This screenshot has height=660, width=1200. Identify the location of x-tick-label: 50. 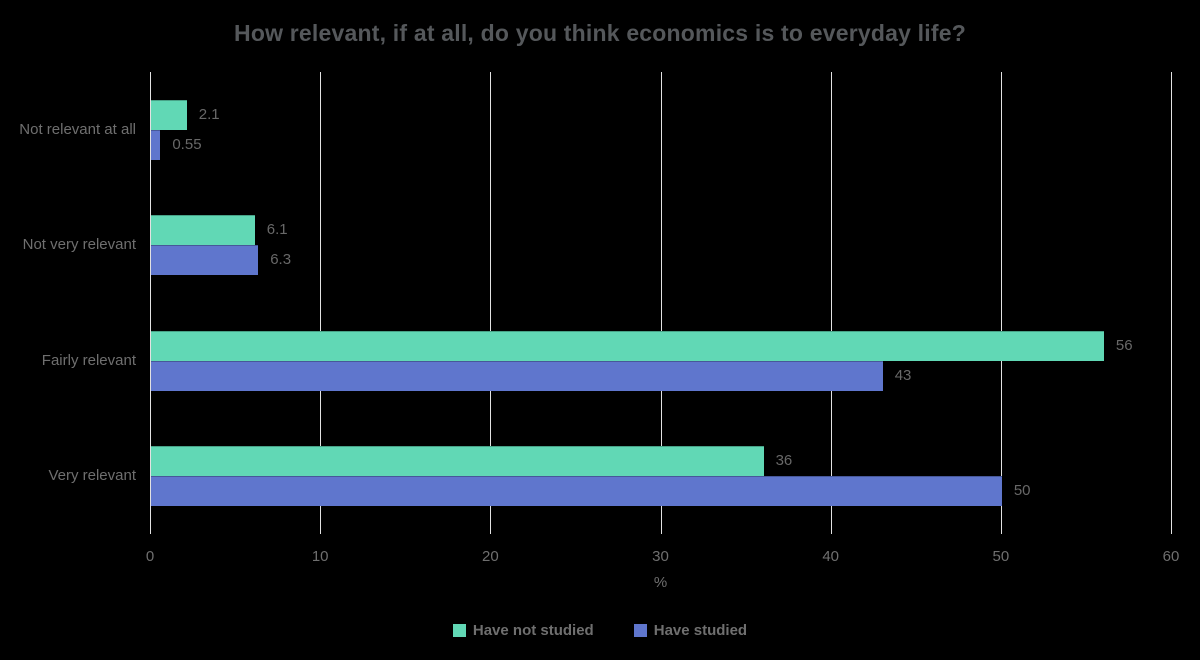
(1001, 556).